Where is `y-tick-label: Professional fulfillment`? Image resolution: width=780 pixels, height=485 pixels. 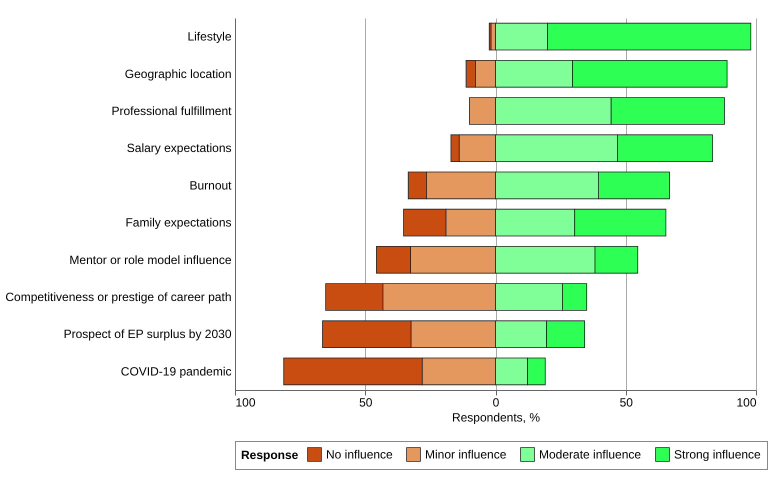 y-tick-label: Professional fulfillment is located at coordinates (171, 111).